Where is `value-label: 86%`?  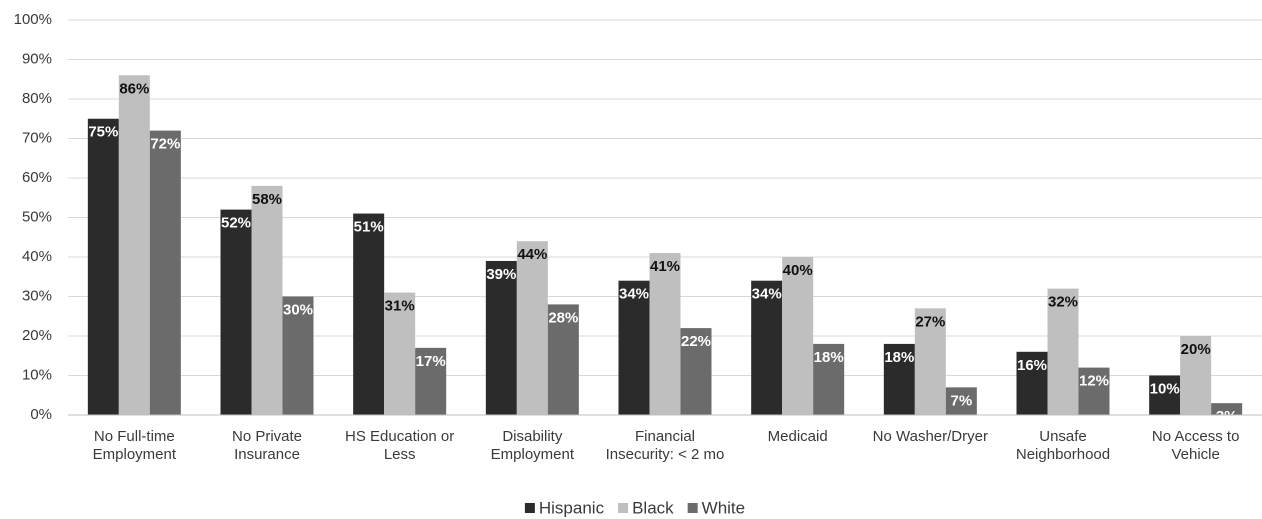
value-label: 86% is located at coordinates (134, 88).